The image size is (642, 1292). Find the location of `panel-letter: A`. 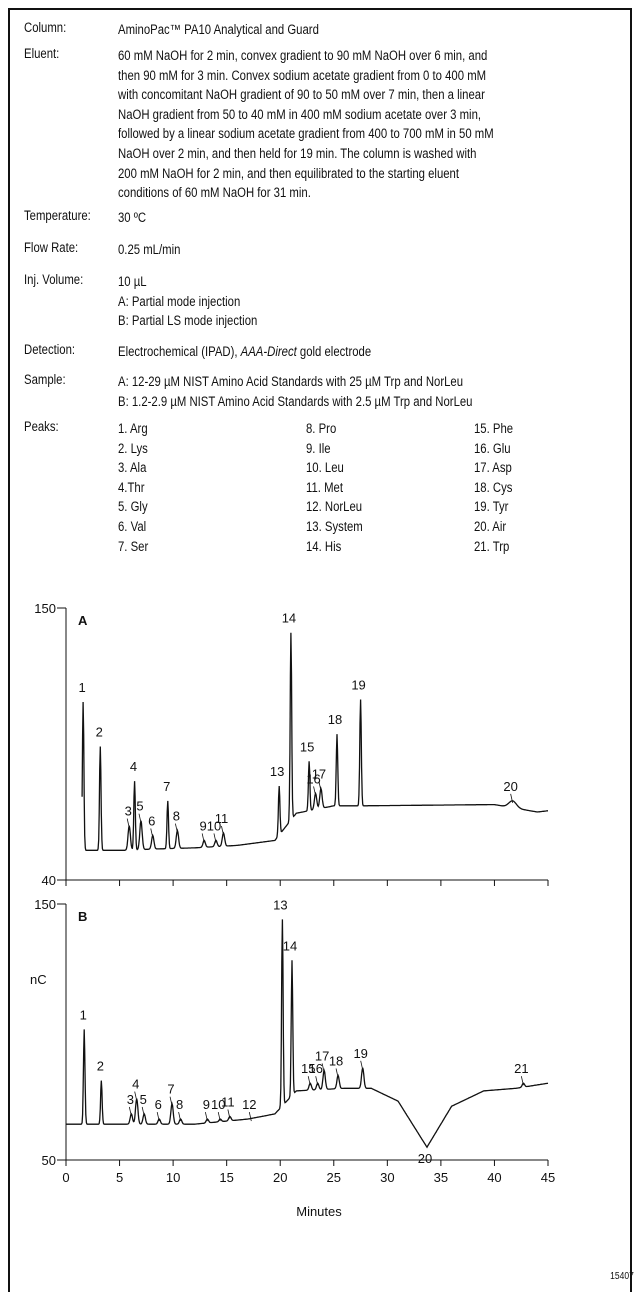

panel-letter: A is located at coordinates (83, 620).